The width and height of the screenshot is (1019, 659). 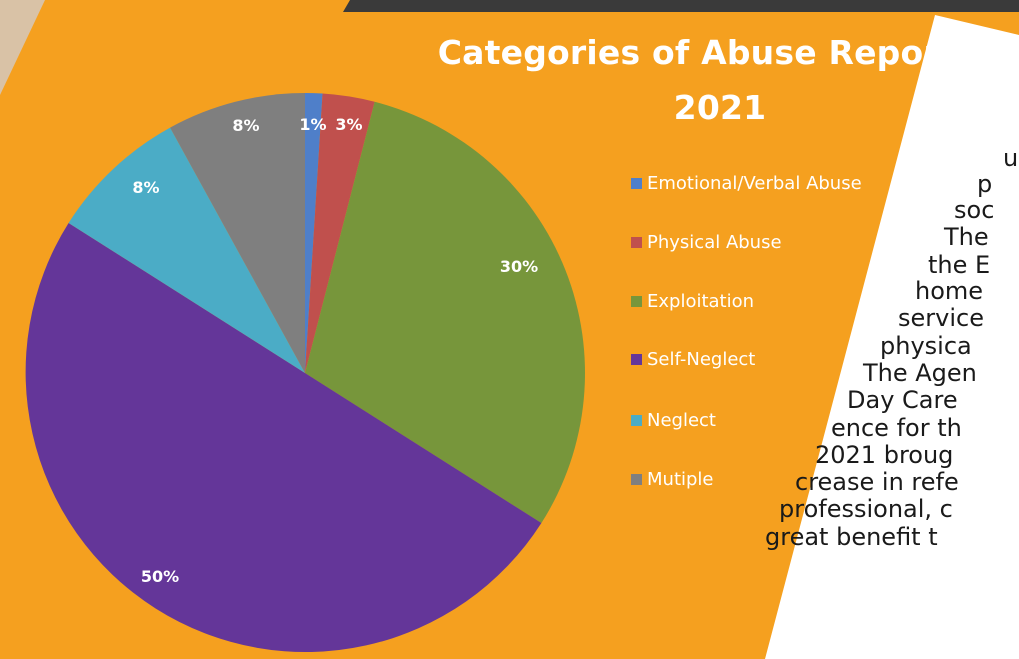 I want to click on slice-data-label: 3%, so click(x=348, y=124).